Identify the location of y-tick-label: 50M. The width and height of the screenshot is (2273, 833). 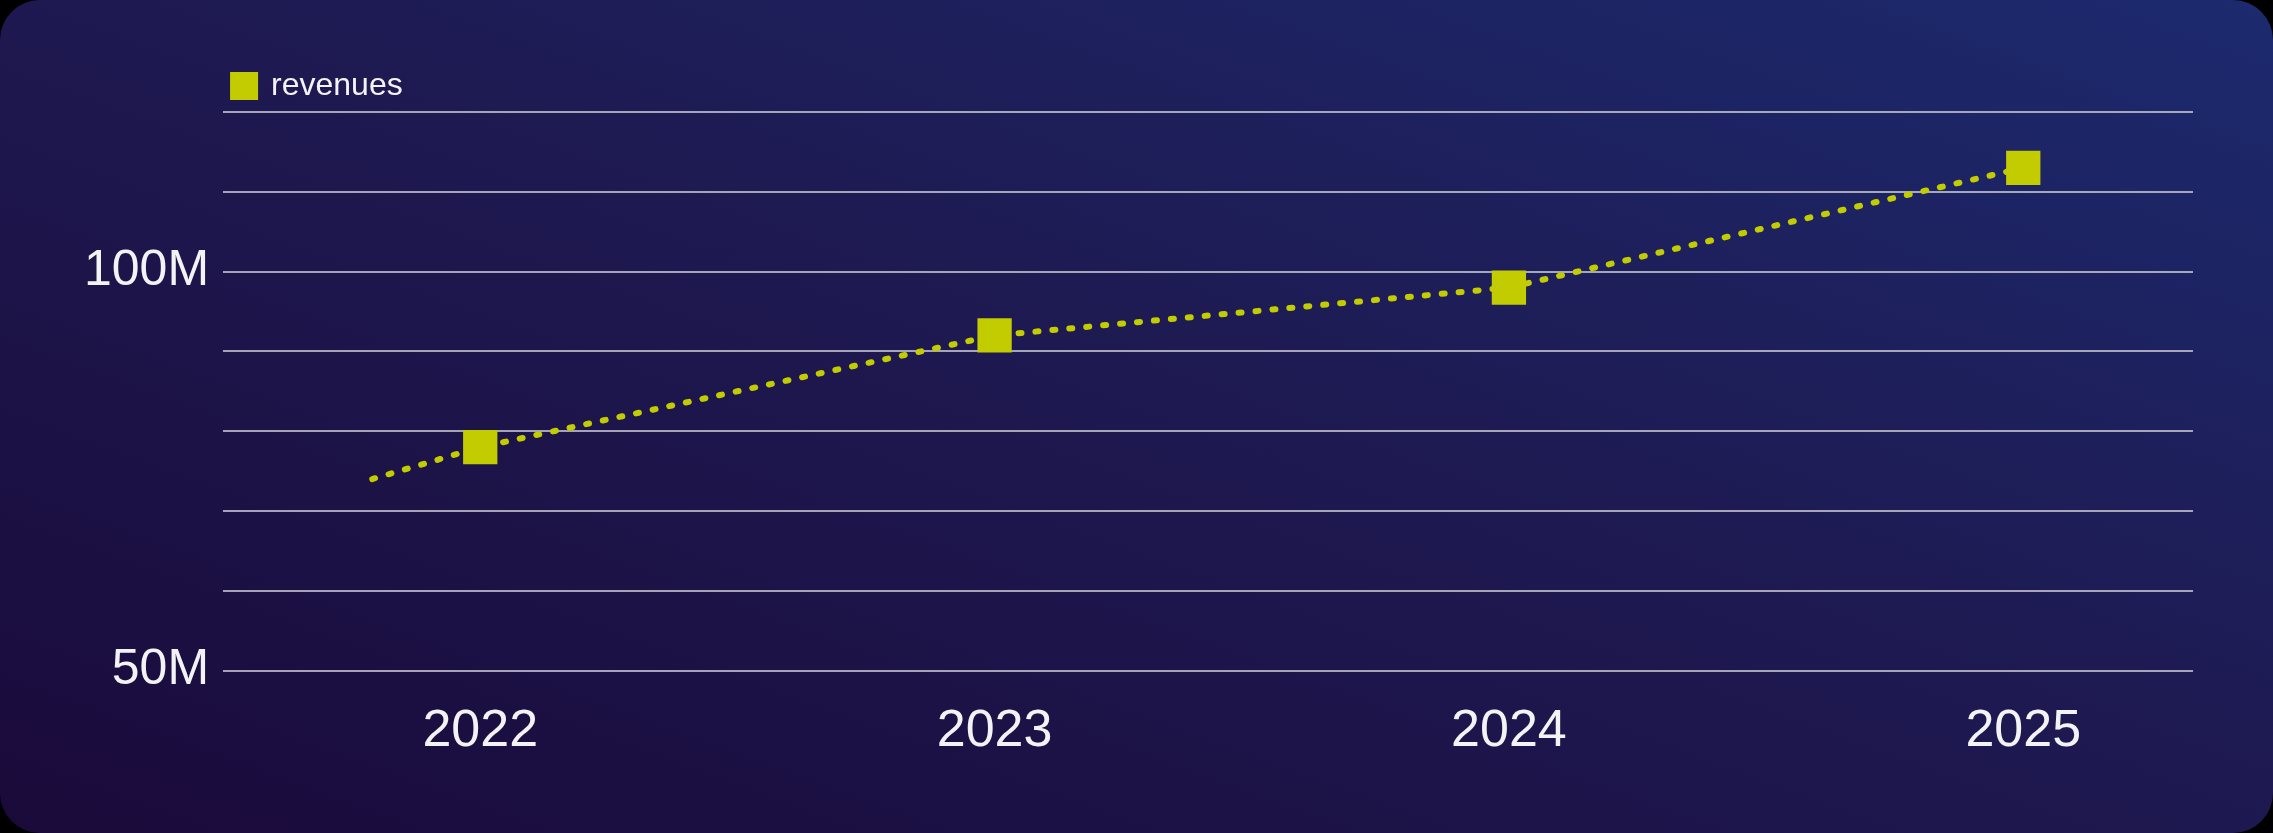
(160, 667).